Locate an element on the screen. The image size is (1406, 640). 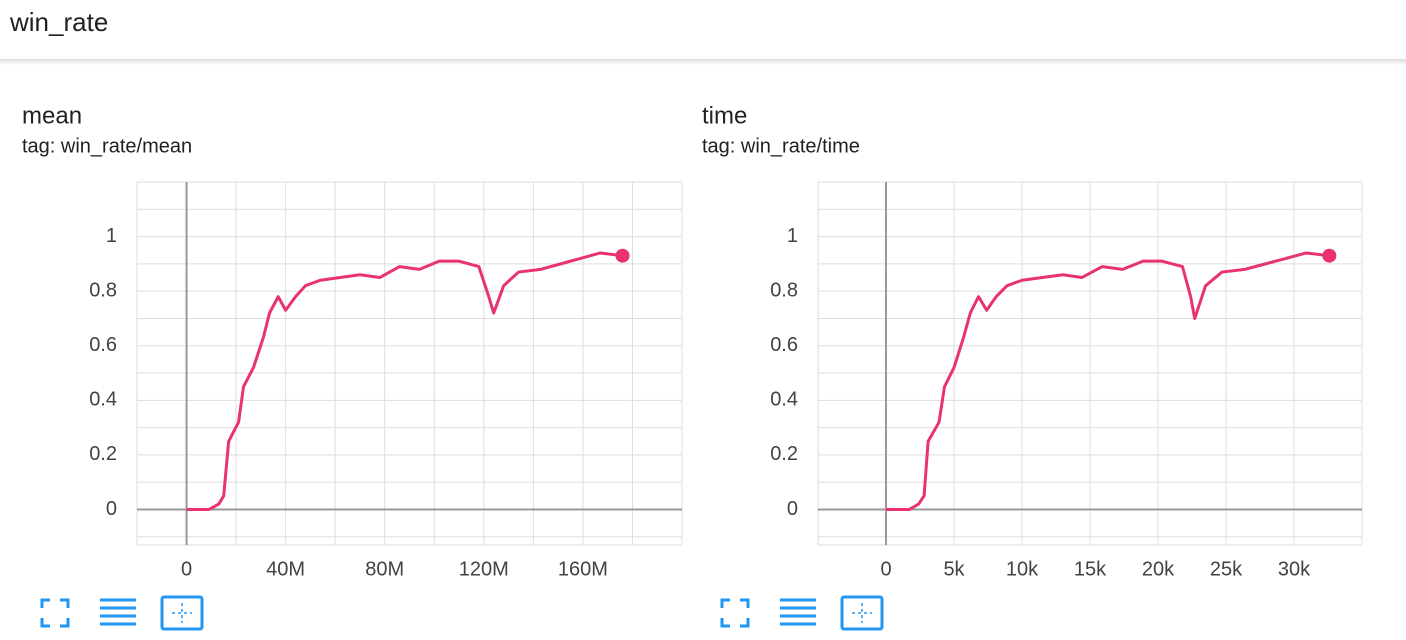
chart-subtitle: tag: win_rate/mean is located at coordinates (107, 146).